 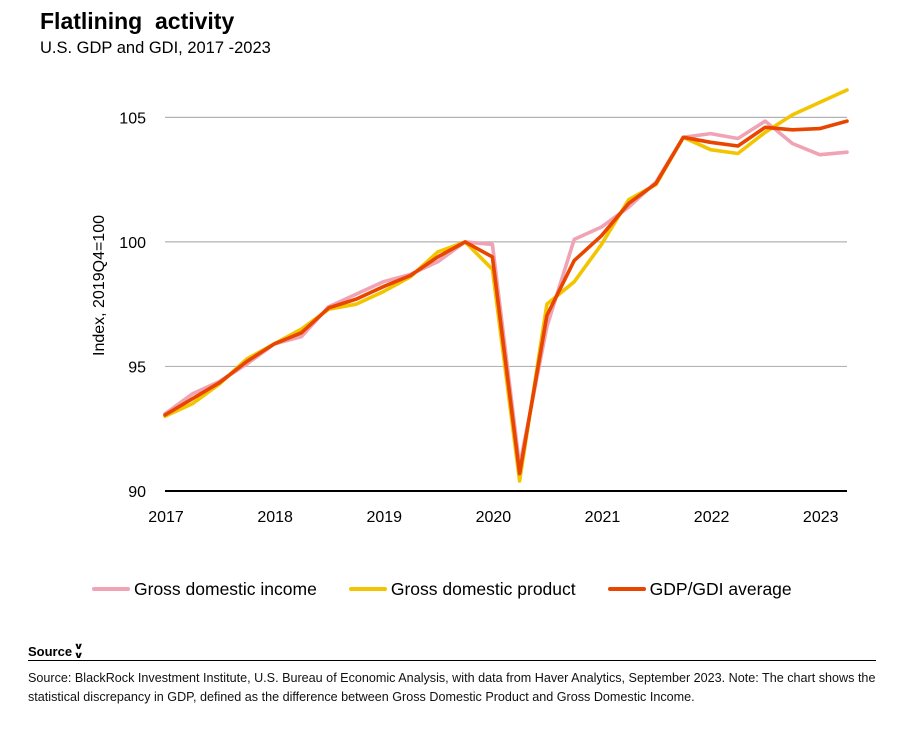 What do you see at coordinates (384, 517) in the screenshot?
I see `x-tick-label-2019: 2019` at bounding box center [384, 517].